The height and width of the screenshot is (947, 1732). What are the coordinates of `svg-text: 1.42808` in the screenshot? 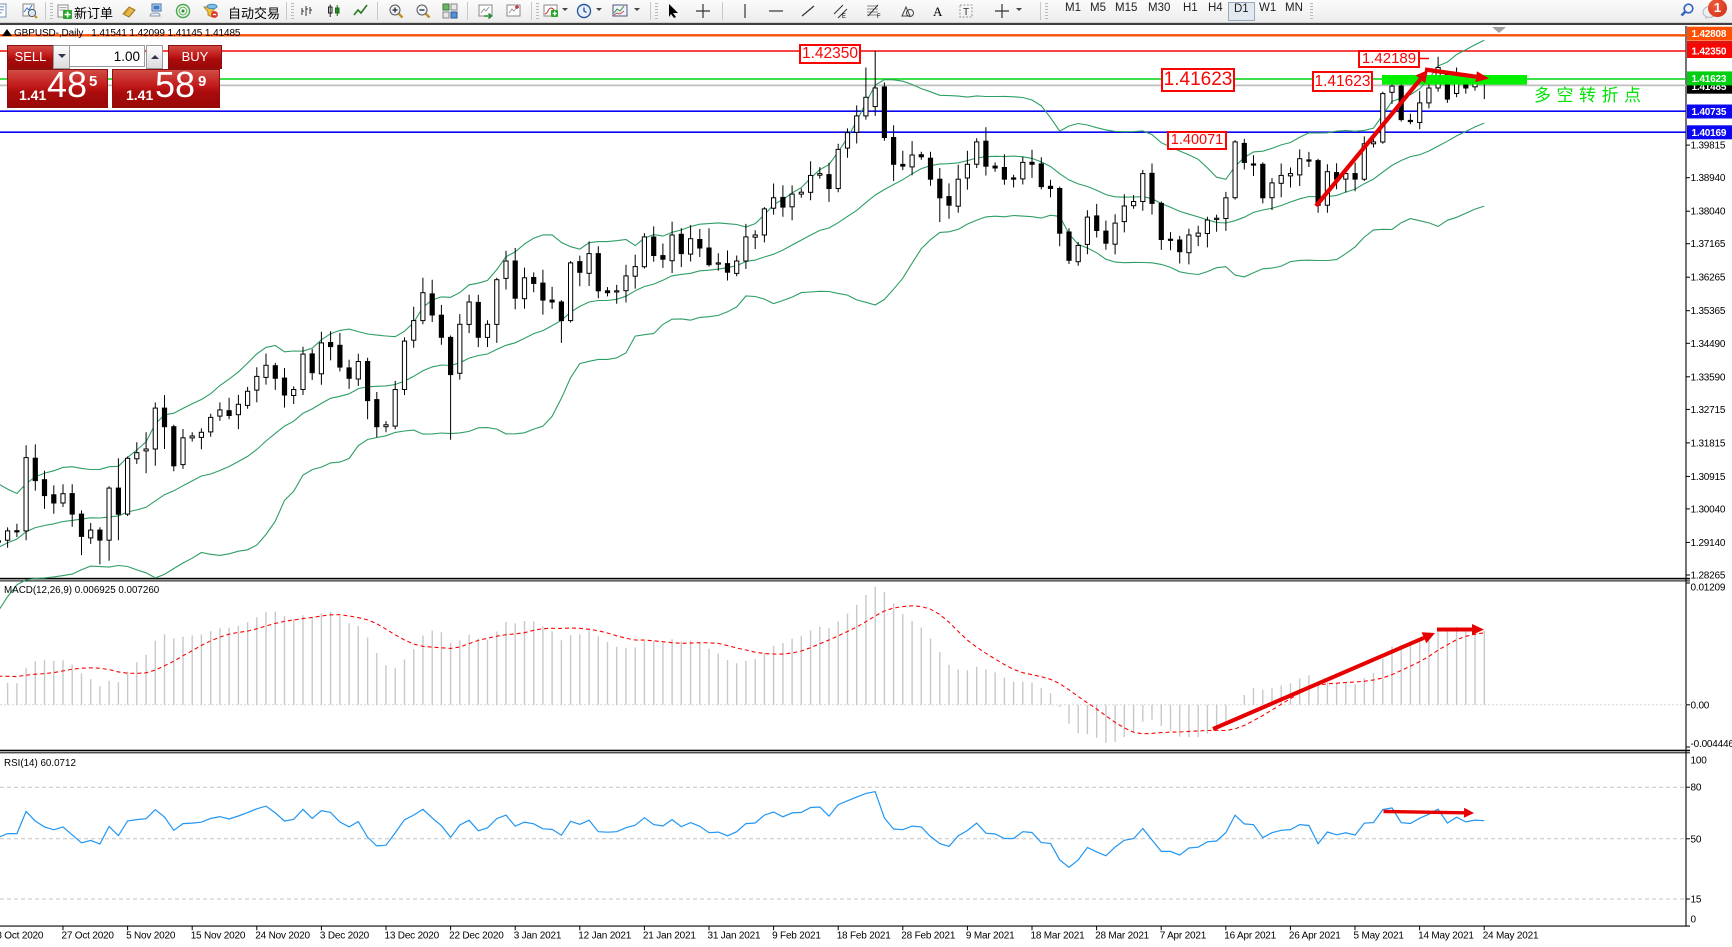 It's located at (1709, 34).